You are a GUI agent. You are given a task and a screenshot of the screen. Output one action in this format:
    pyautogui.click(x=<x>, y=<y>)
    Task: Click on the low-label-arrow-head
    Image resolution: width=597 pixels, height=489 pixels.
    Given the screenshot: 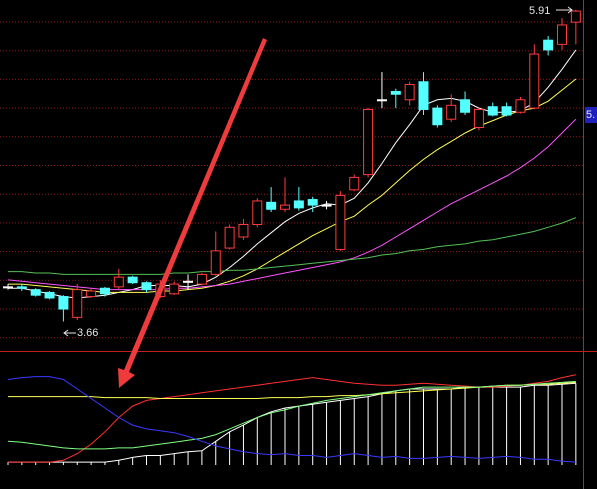 What is the action you would take?
    pyautogui.click(x=66, y=333)
    